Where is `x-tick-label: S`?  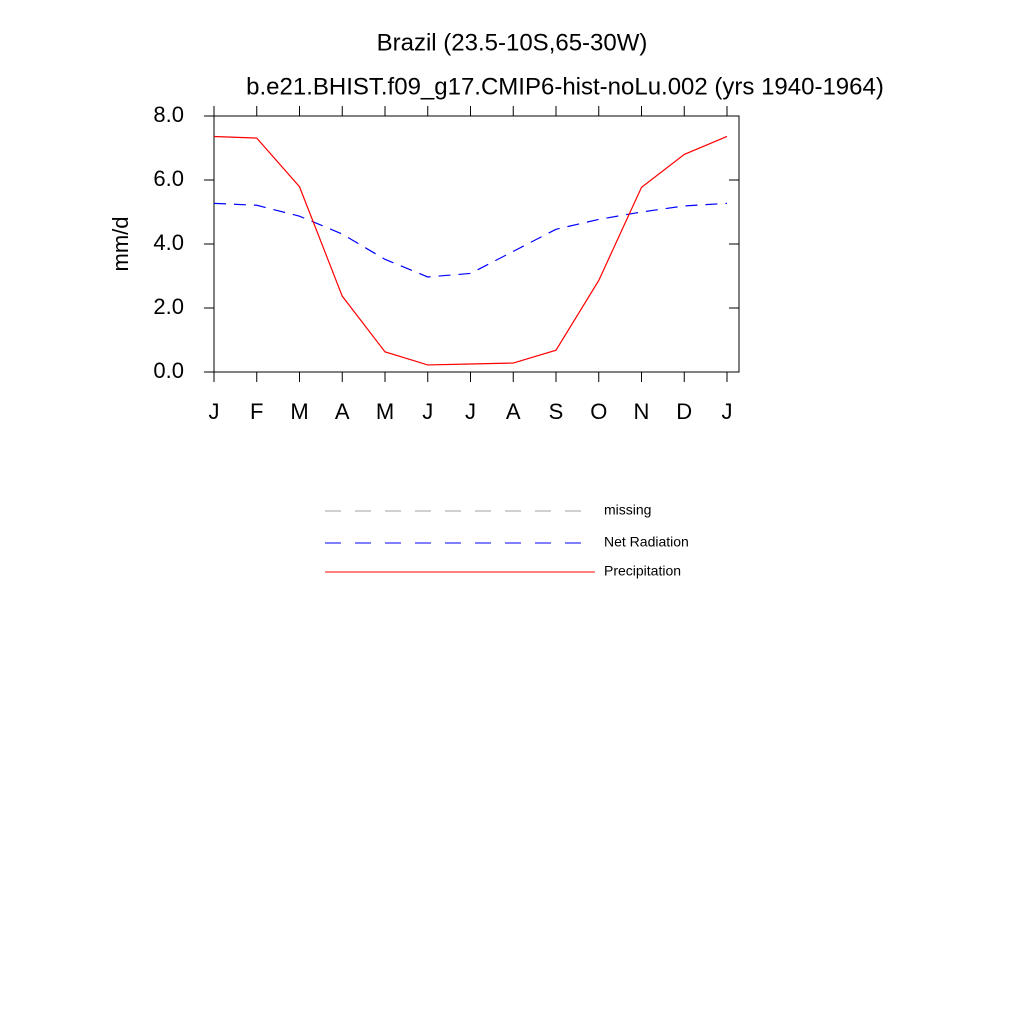
x-tick-label: S is located at coordinates (556, 411).